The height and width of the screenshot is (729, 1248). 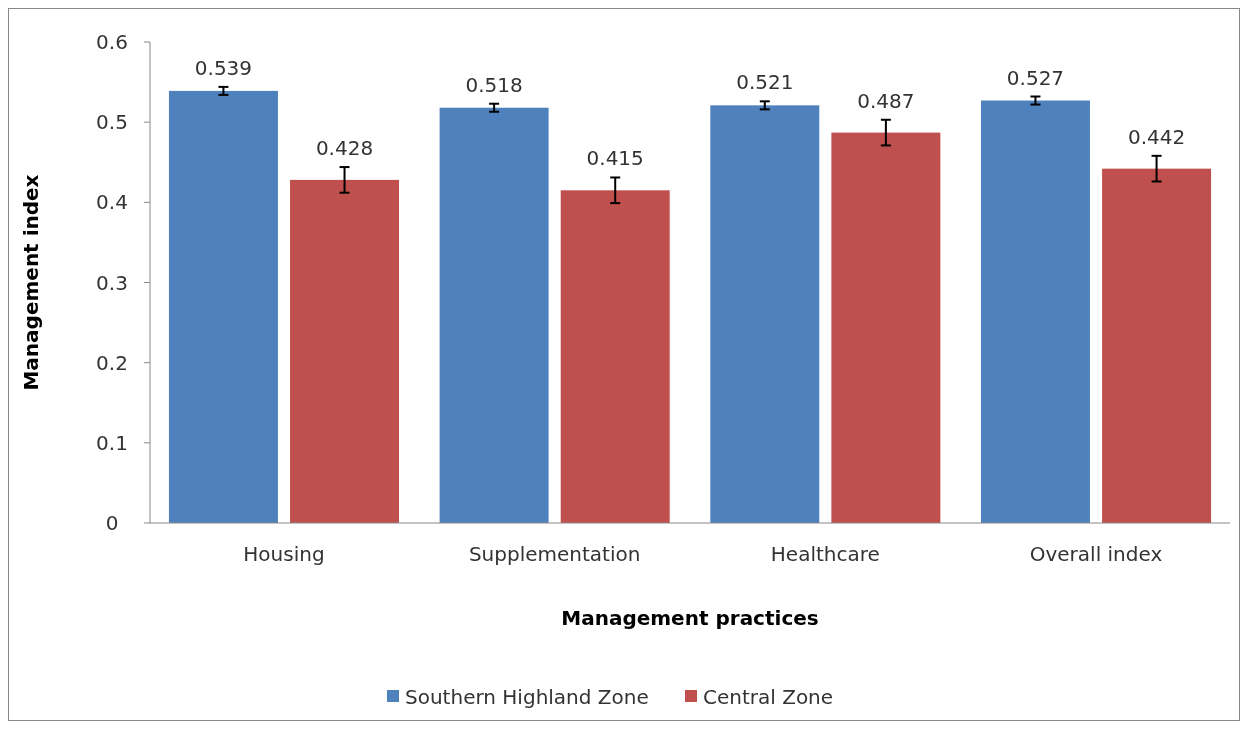 What do you see at coordinates (494, 84) in the screenshot?
I see `data-label: 0.518` at bounding box center [494, 84].